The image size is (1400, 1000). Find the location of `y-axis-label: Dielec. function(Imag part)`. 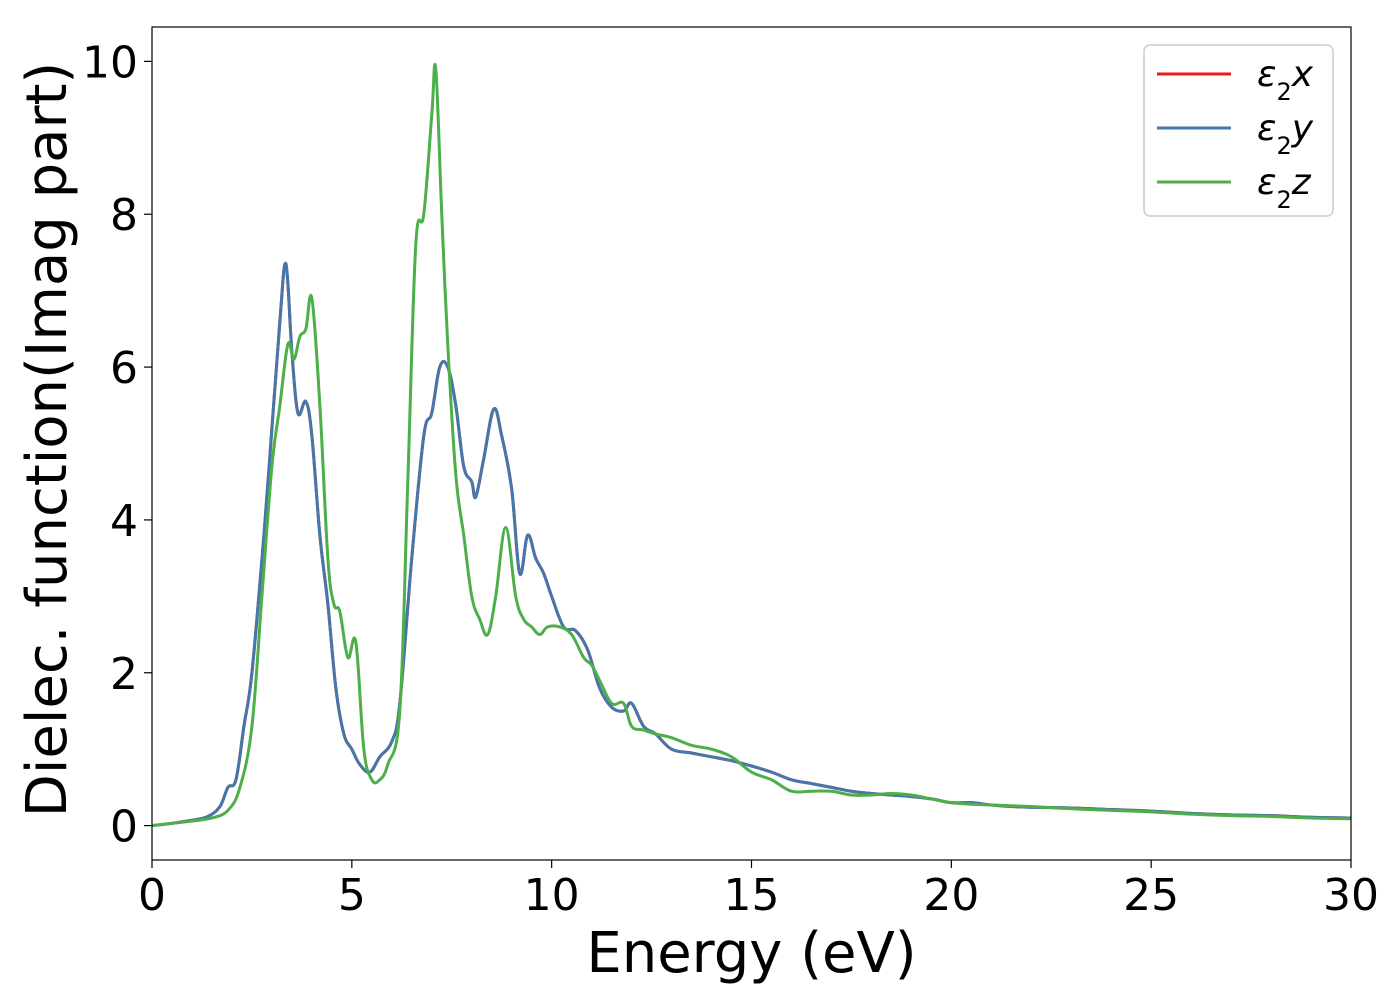

y-axis-label: Dielec. function(Imag part) is located at coordinates (47, 440).